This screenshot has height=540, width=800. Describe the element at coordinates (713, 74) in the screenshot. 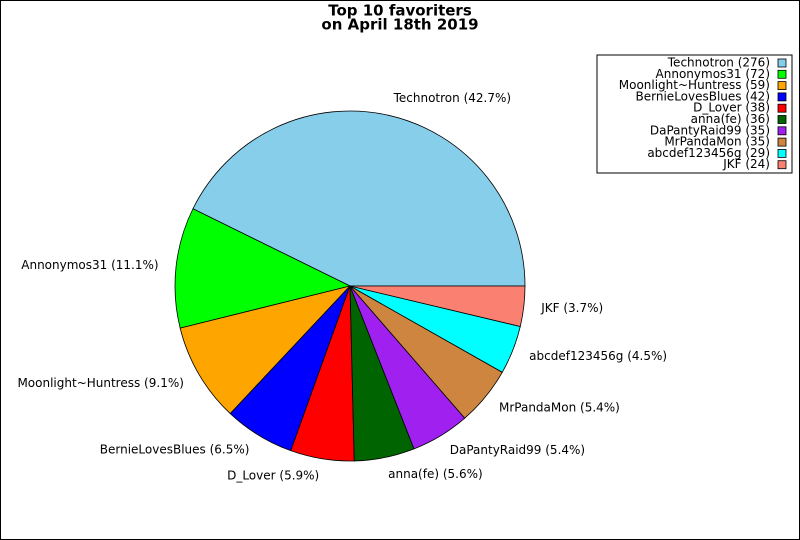

I see `legend-label: Annonymos31 (72)` at that location.